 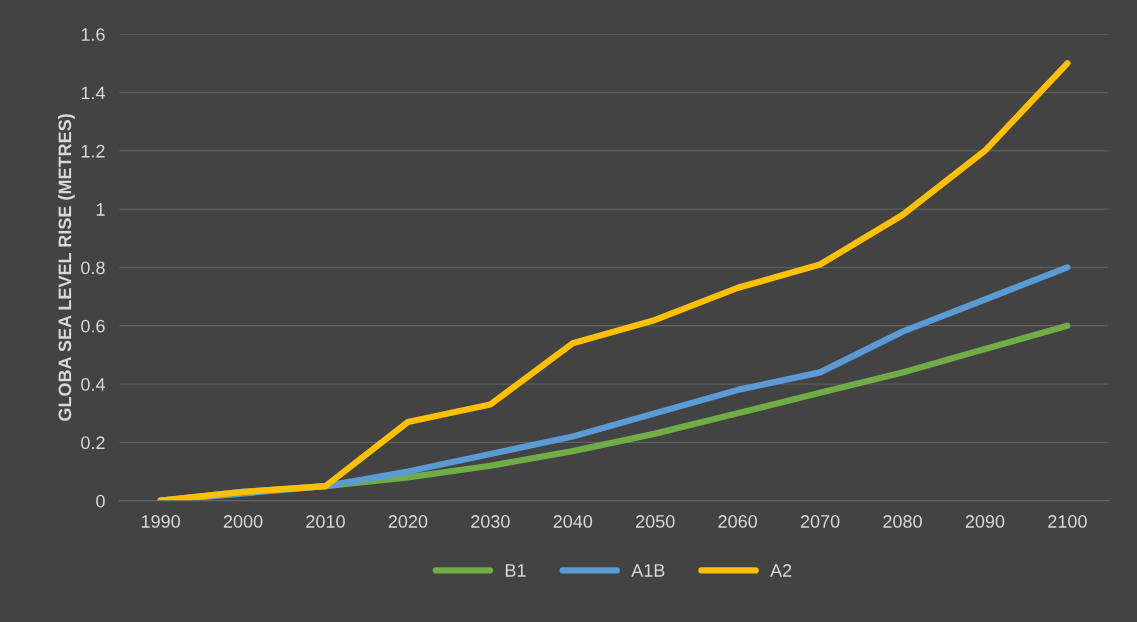 I want to click on x-tick-label: 2090, so click(x=985, y=521).